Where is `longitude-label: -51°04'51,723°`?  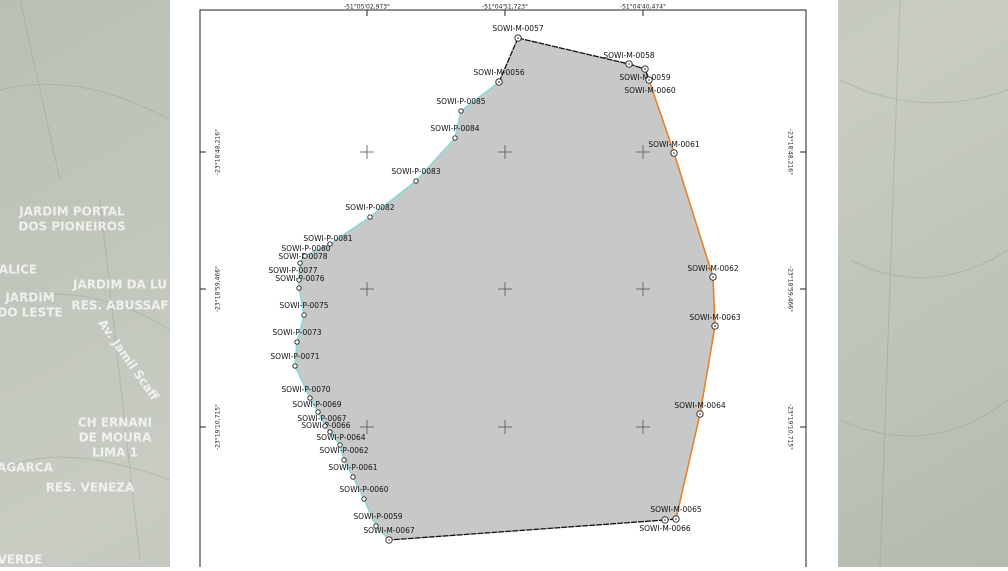
longitude-label: -51°04'51,723° is located at coordinates (505, 7).